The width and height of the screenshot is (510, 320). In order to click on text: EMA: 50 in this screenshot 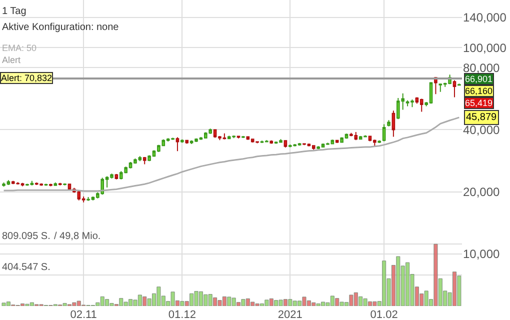, I will do `click(19, 48)`.